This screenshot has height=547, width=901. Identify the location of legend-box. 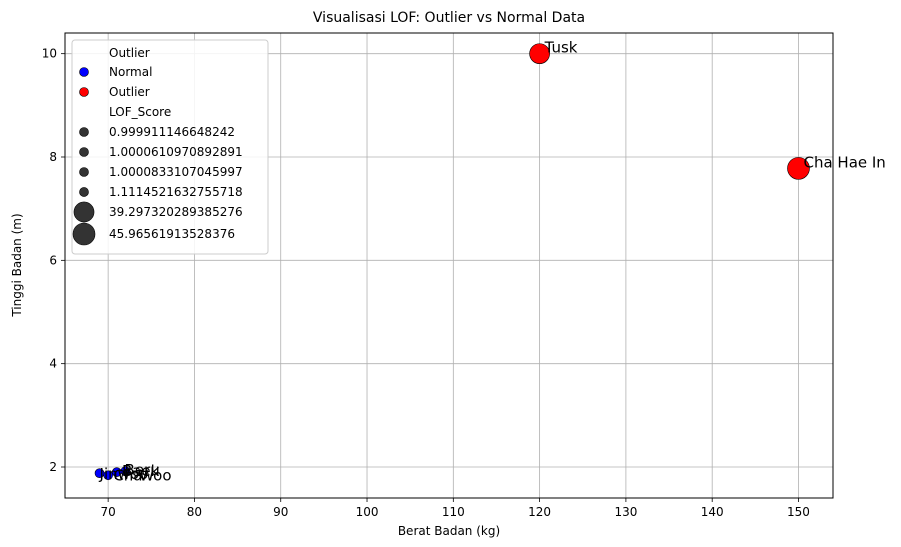
(170, 147).